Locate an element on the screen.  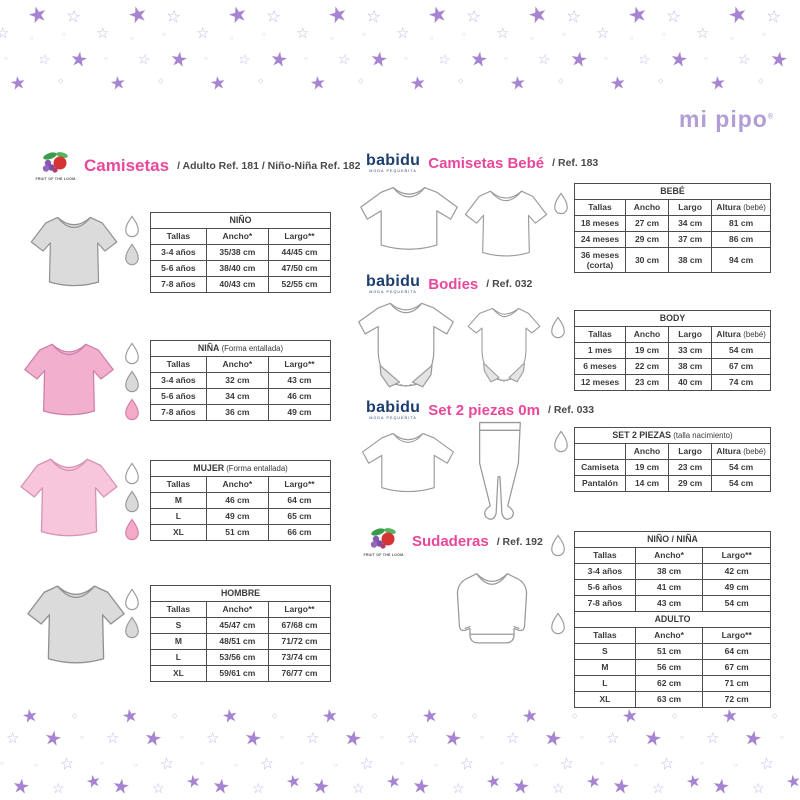
color-drops-bebe is located at coordinates (561, 204).